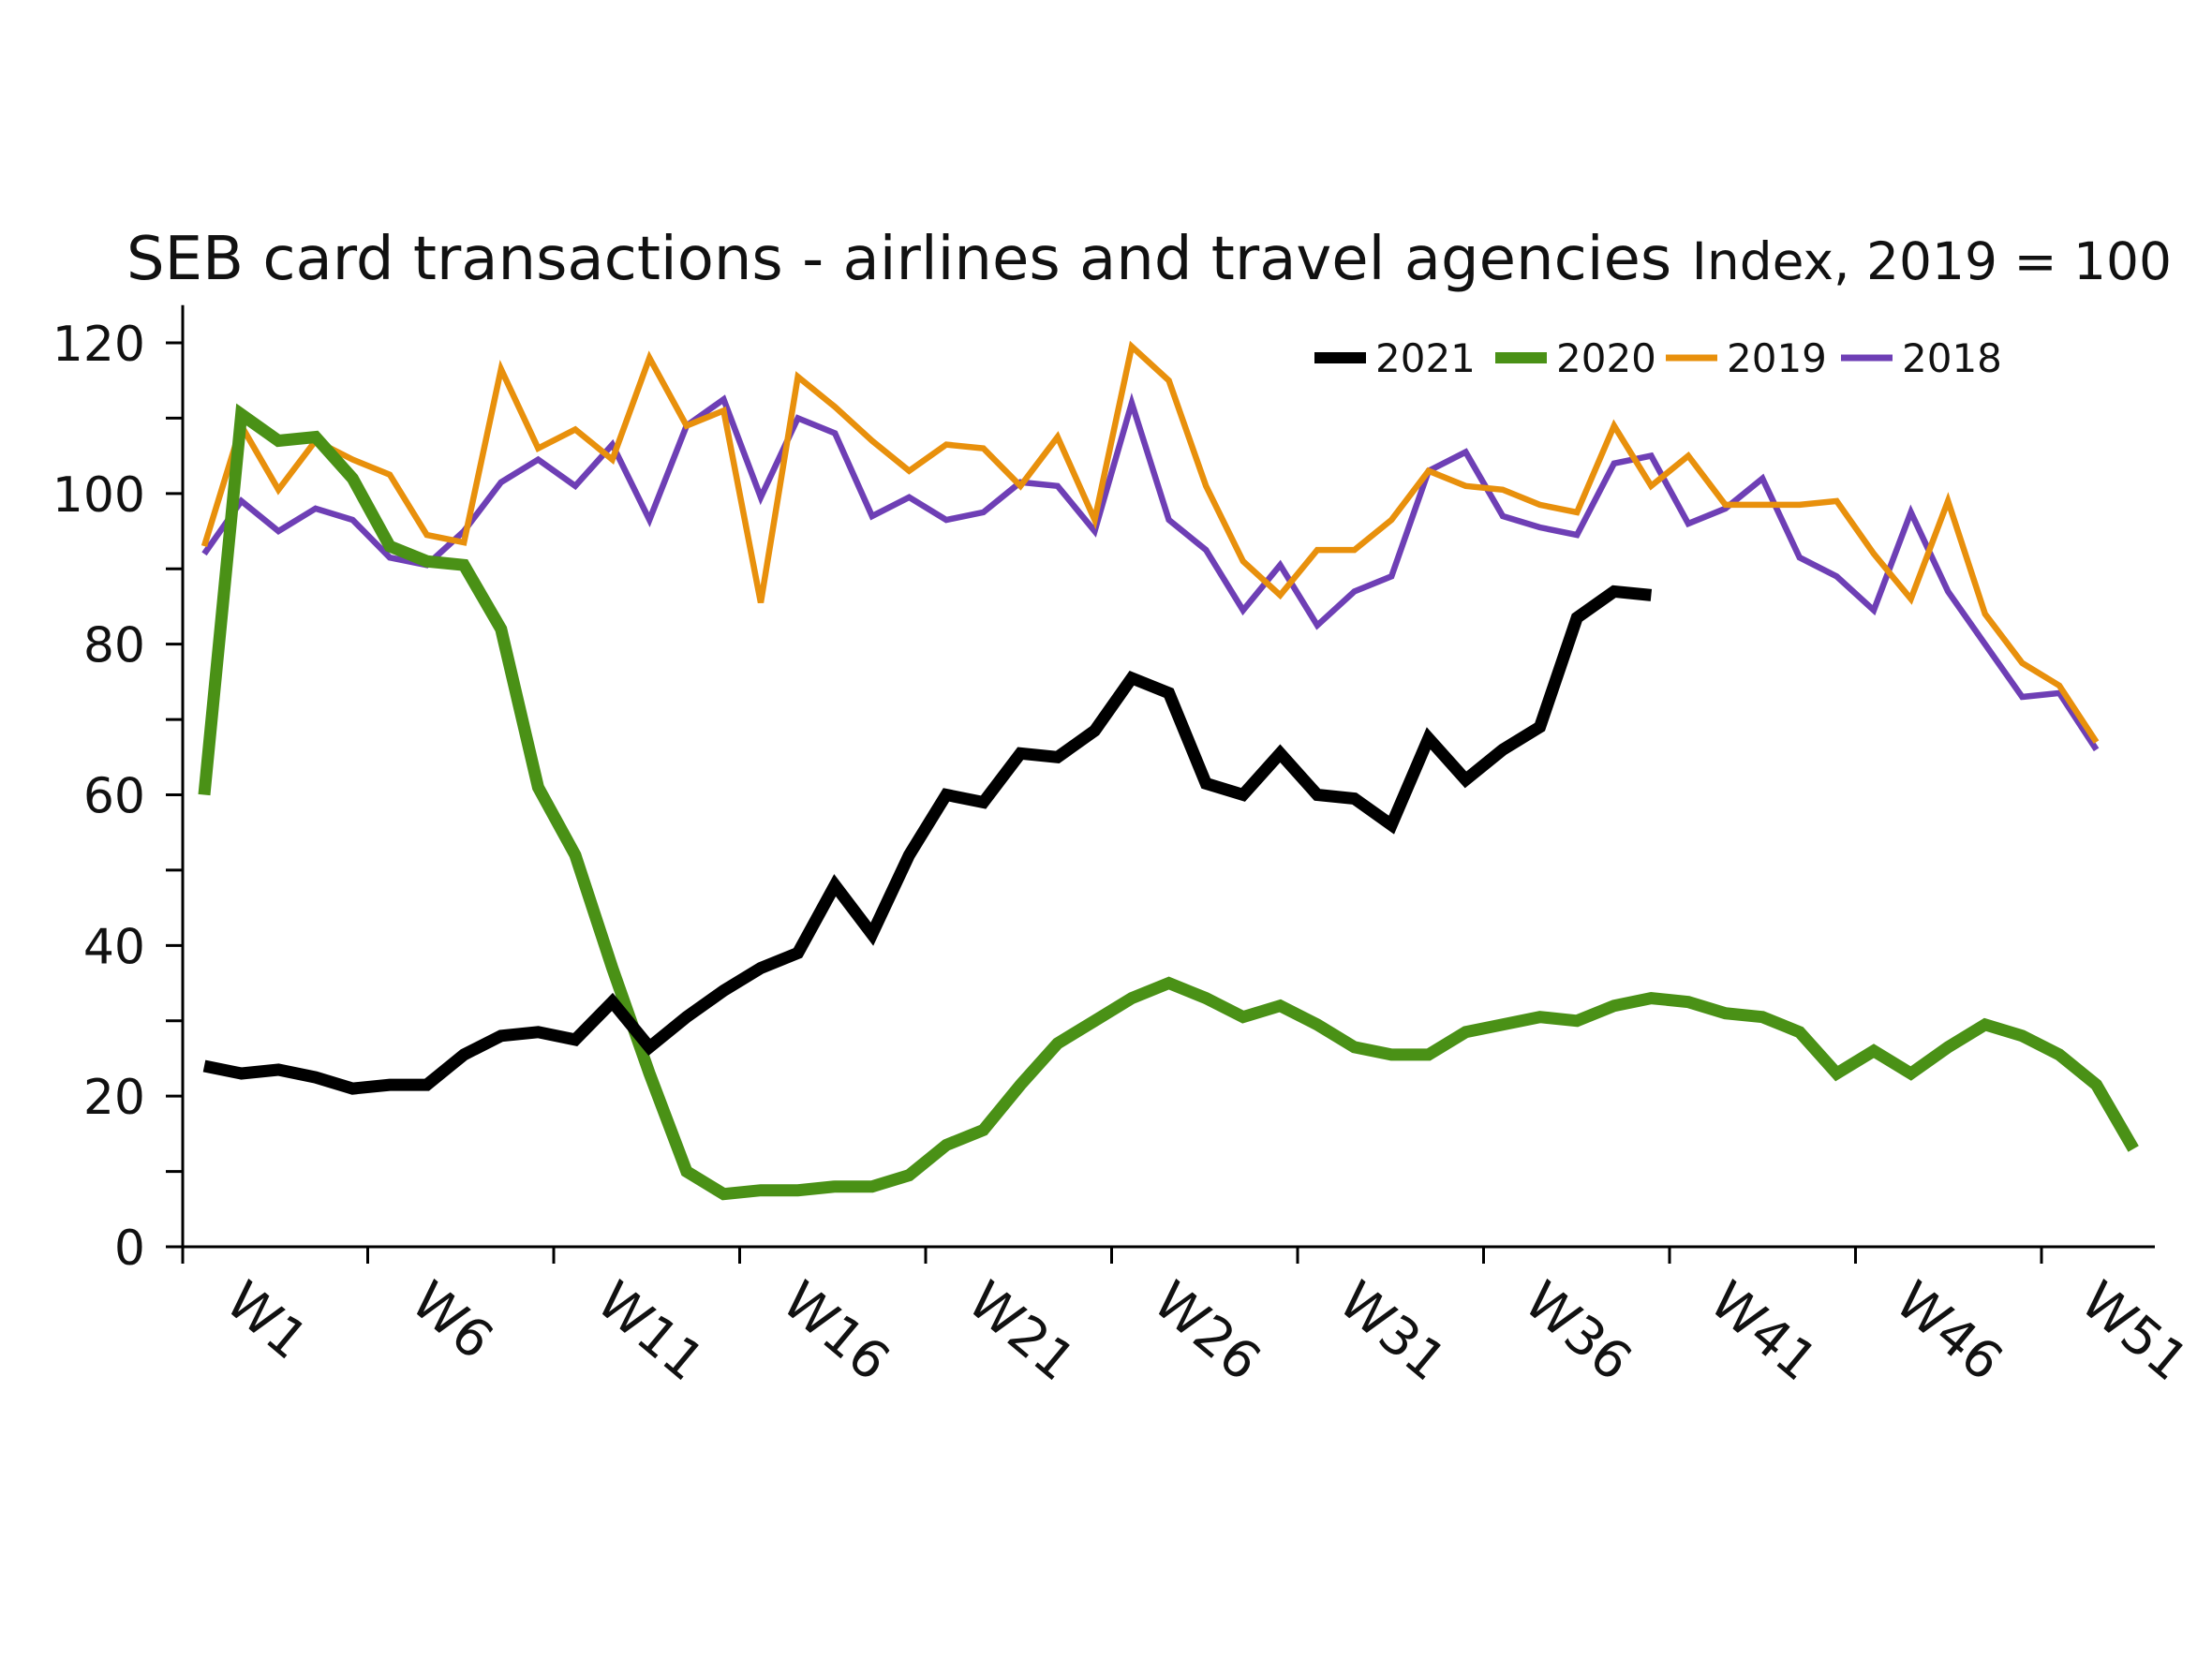 The width and height of the screenshot is (2212, 1658). What do you see at coordinates (114, 1098) in the screenshot?
I see `y-tick-label: 20` at bounding box center [114, 1098].